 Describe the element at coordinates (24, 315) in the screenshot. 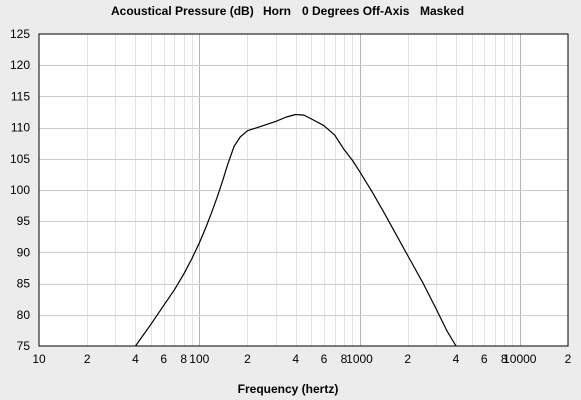

I see `y-tick-label: 80` at that location.